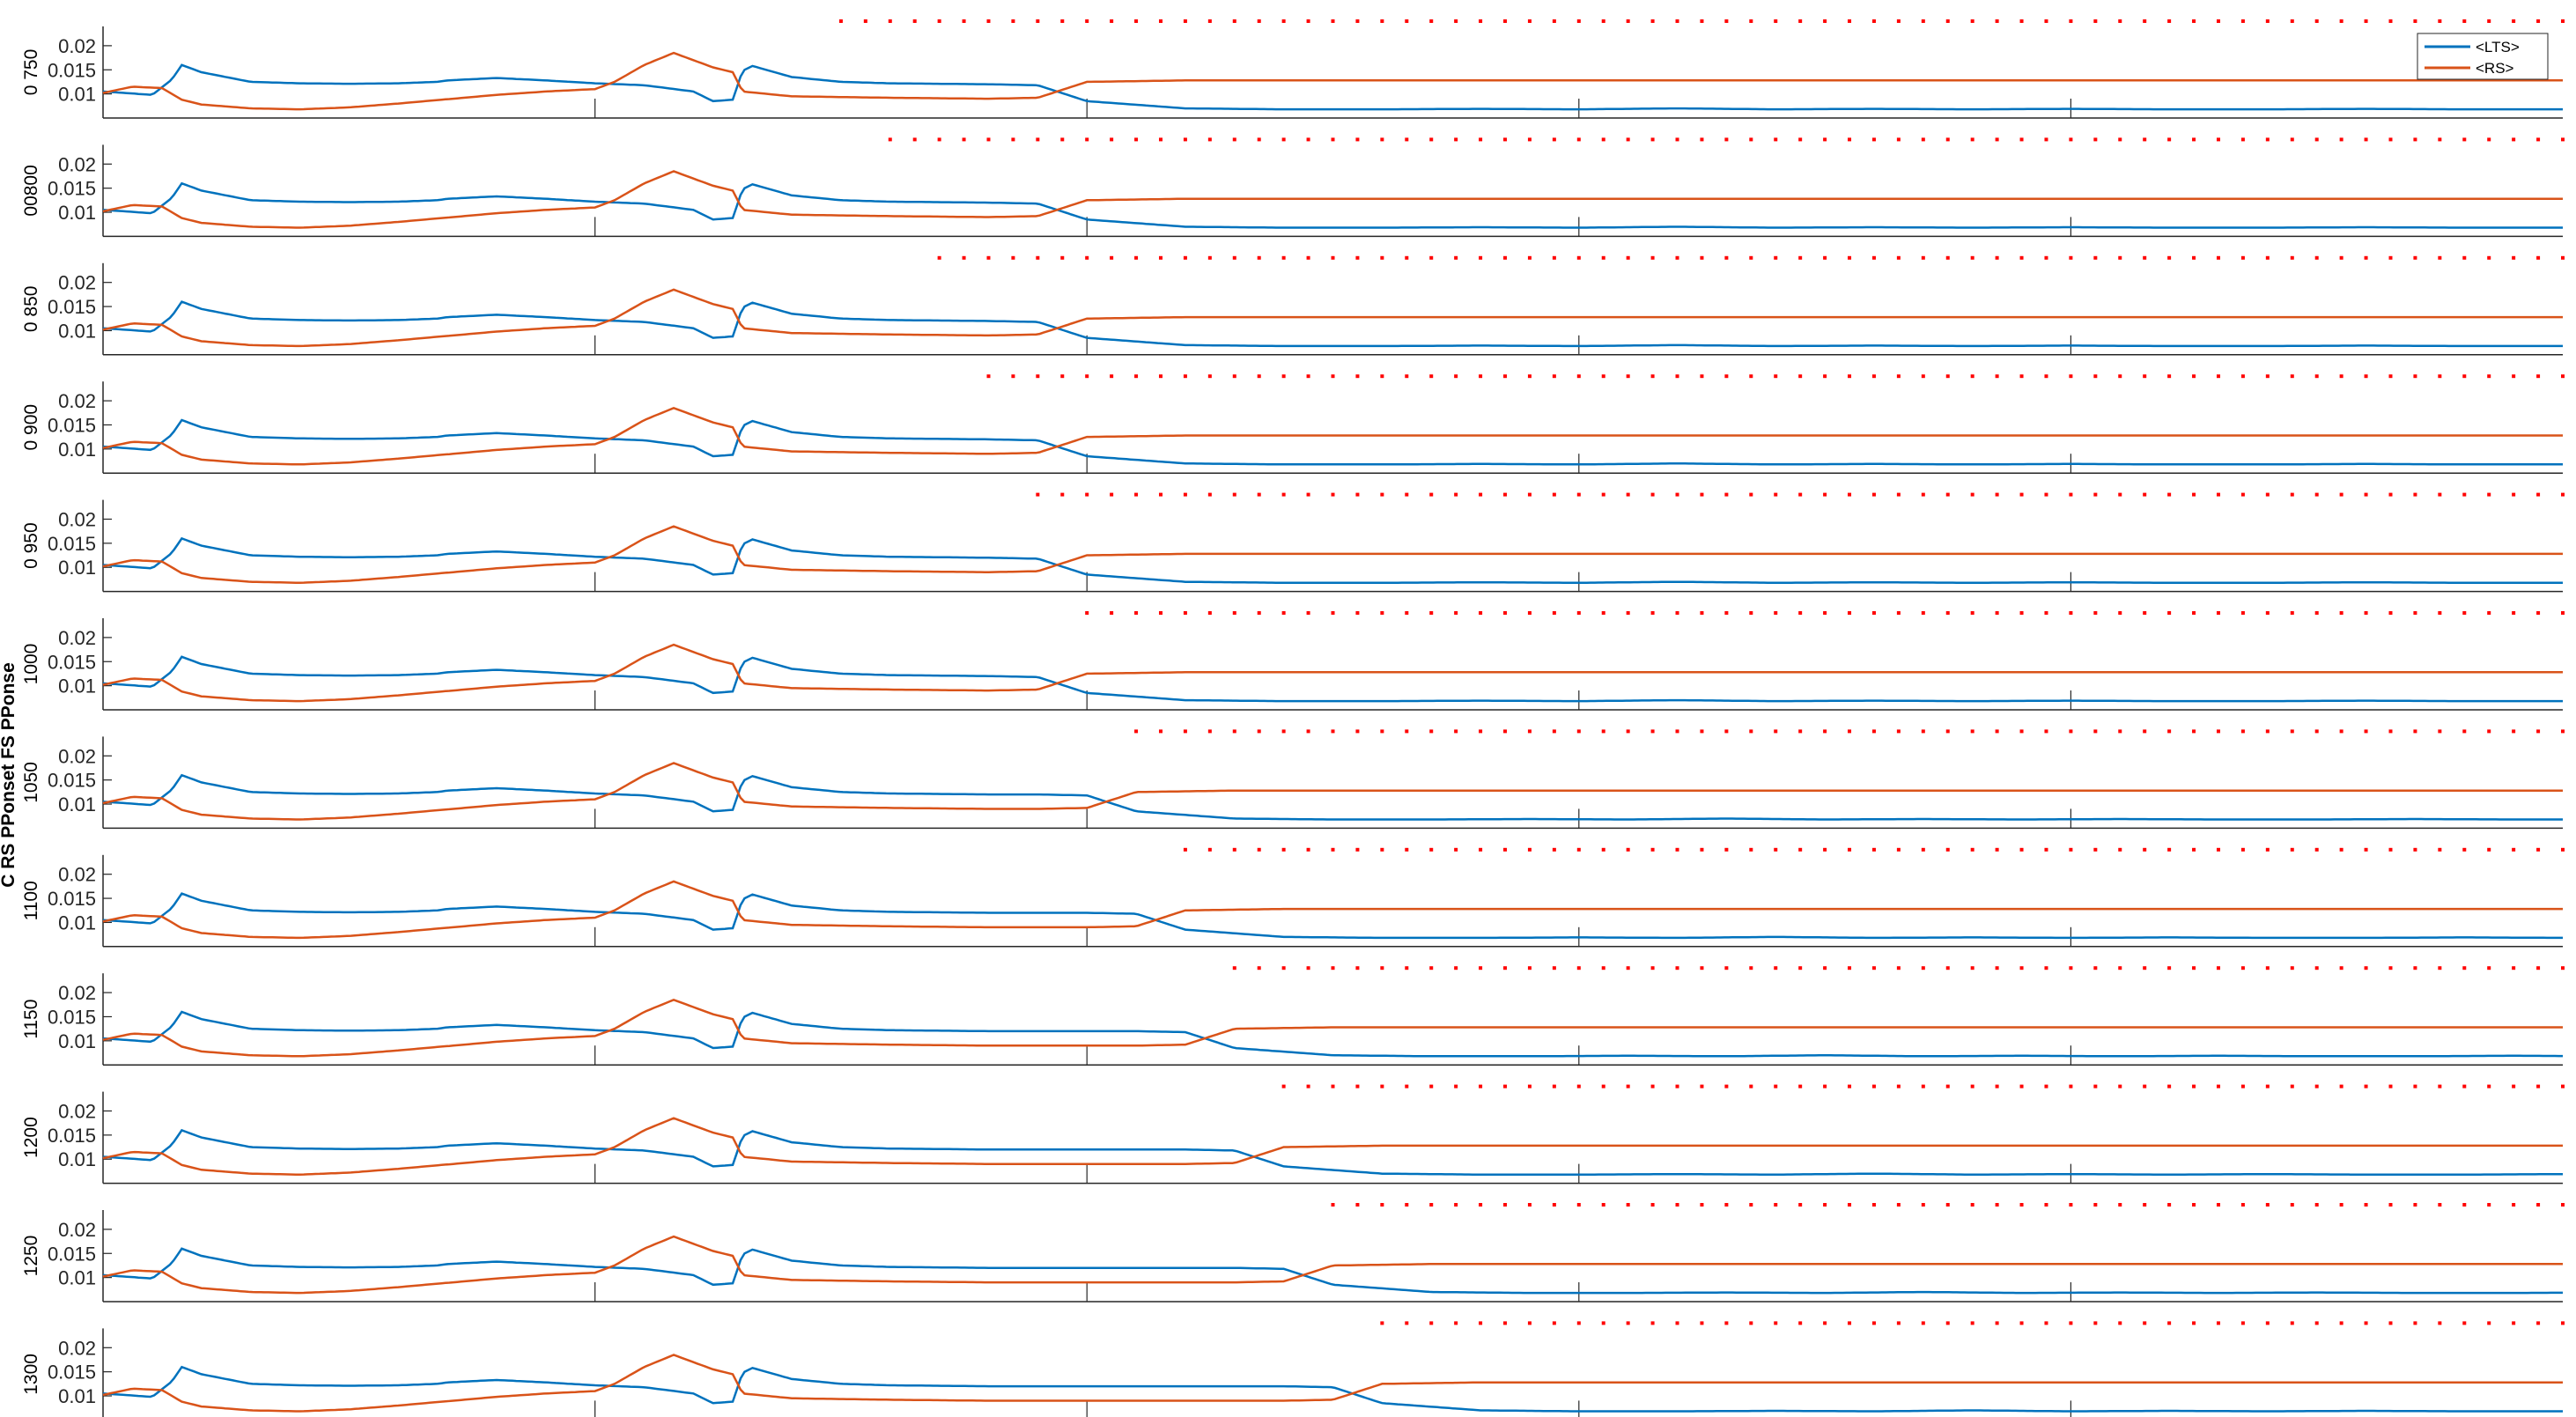 This screenshot has width=2576, height=1417. I want to click on panel-y-tick-label: 0.015, so click(72, 781).